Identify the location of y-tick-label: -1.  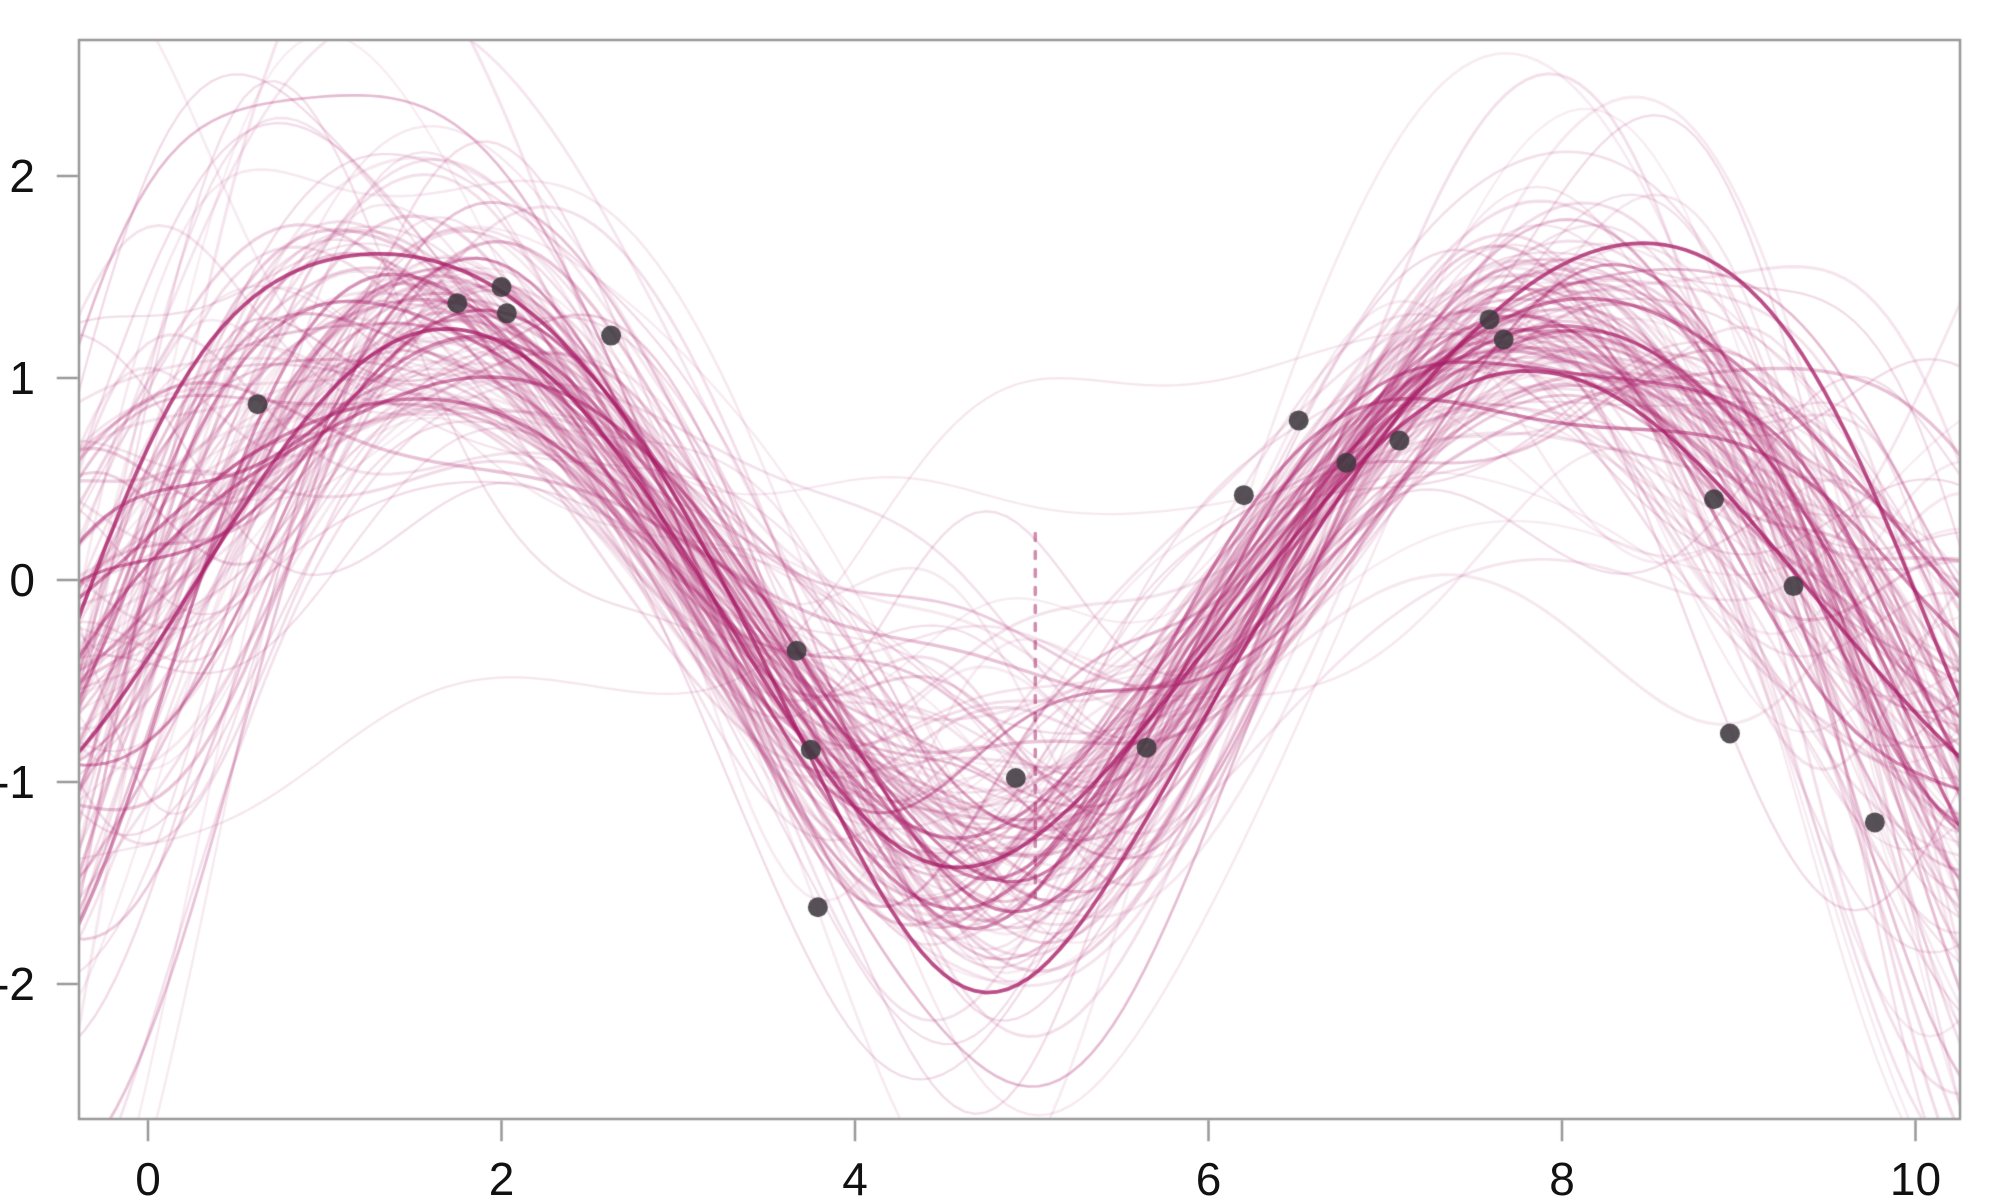
(17, 782).